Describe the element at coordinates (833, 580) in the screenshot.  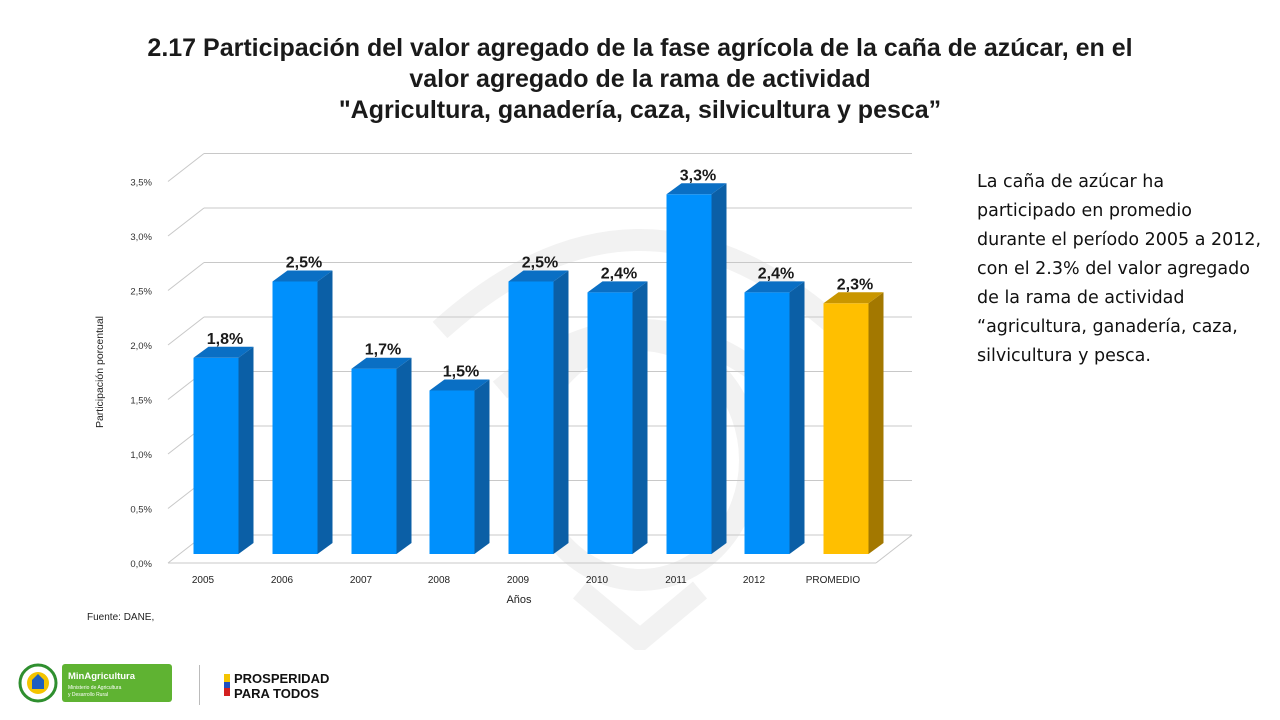
I see `x-tick-label: PROMEDIO` at that location.